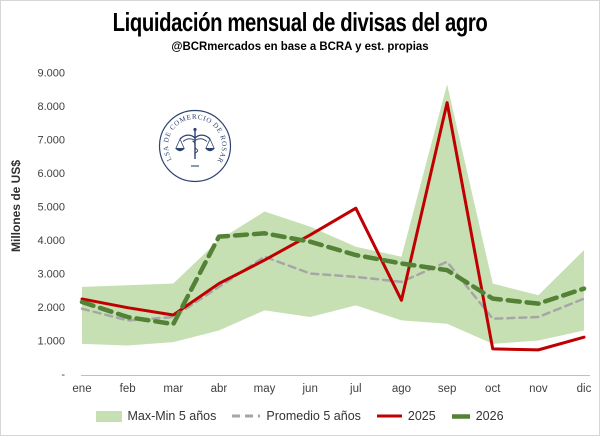 This screenshot has height=436, width=600. What do you see at coordinates (538, 389) in the screenshot?
I see `x-tick-label: nov` at bounding box center [538, 389].